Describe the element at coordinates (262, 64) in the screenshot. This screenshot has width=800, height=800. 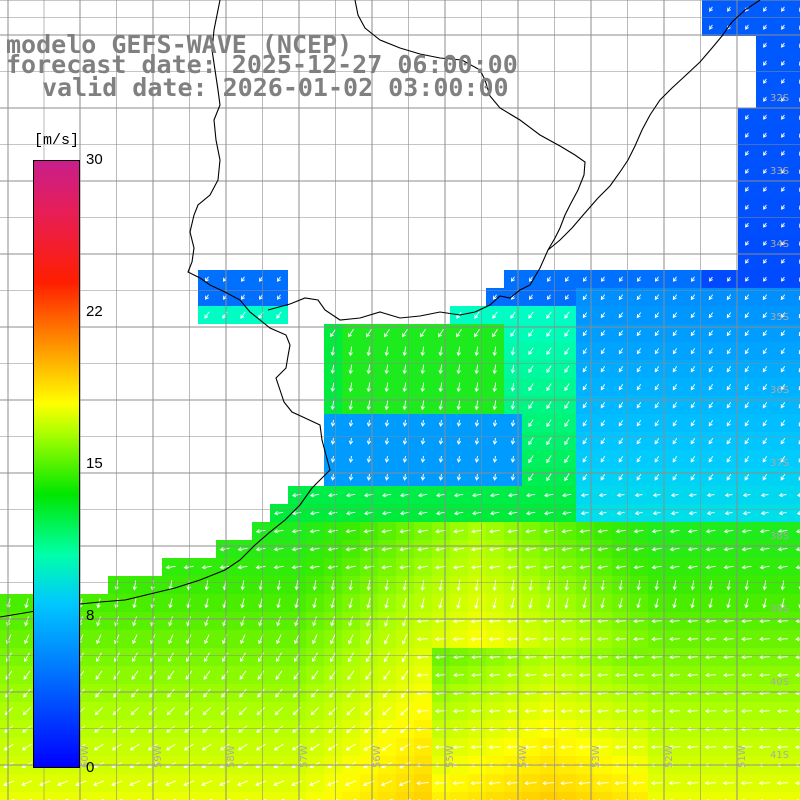
I see `forecast-date: forecast date: 2025-12-27 06:00:00` at that location.